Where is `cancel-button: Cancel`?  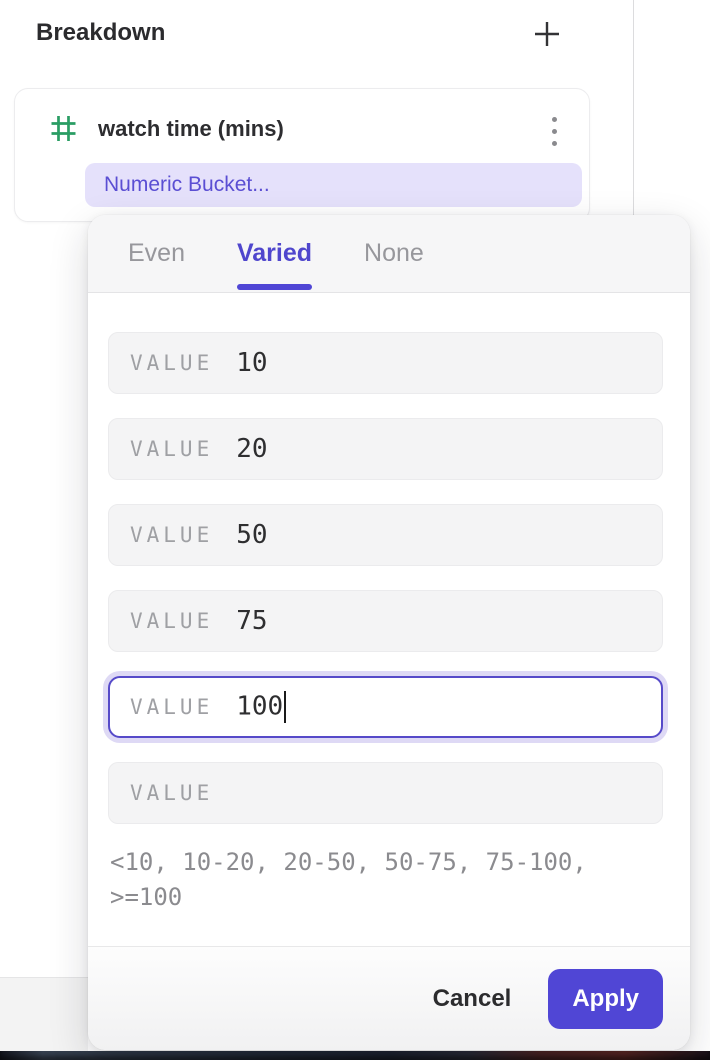
cancel-button: Cancel is located at coordinates (472, 999).